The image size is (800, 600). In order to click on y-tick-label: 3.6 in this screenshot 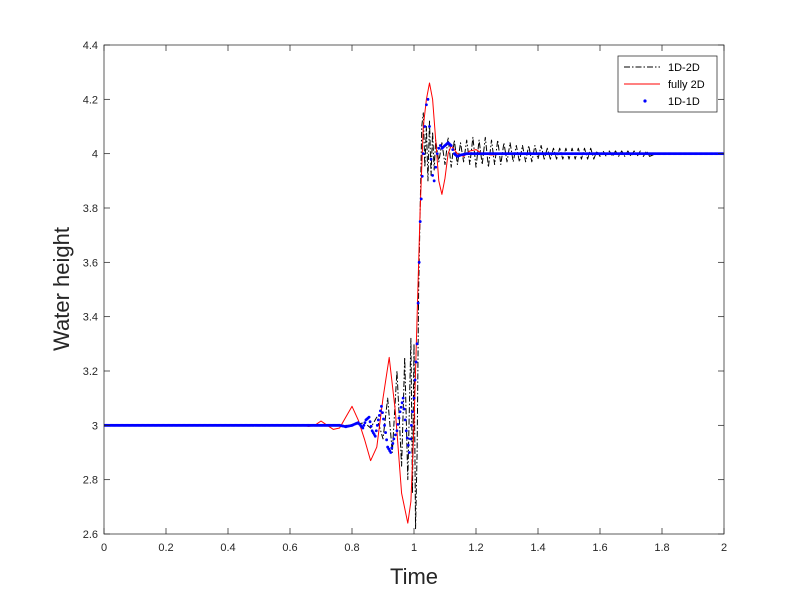, I will do `click(90, 263)`.